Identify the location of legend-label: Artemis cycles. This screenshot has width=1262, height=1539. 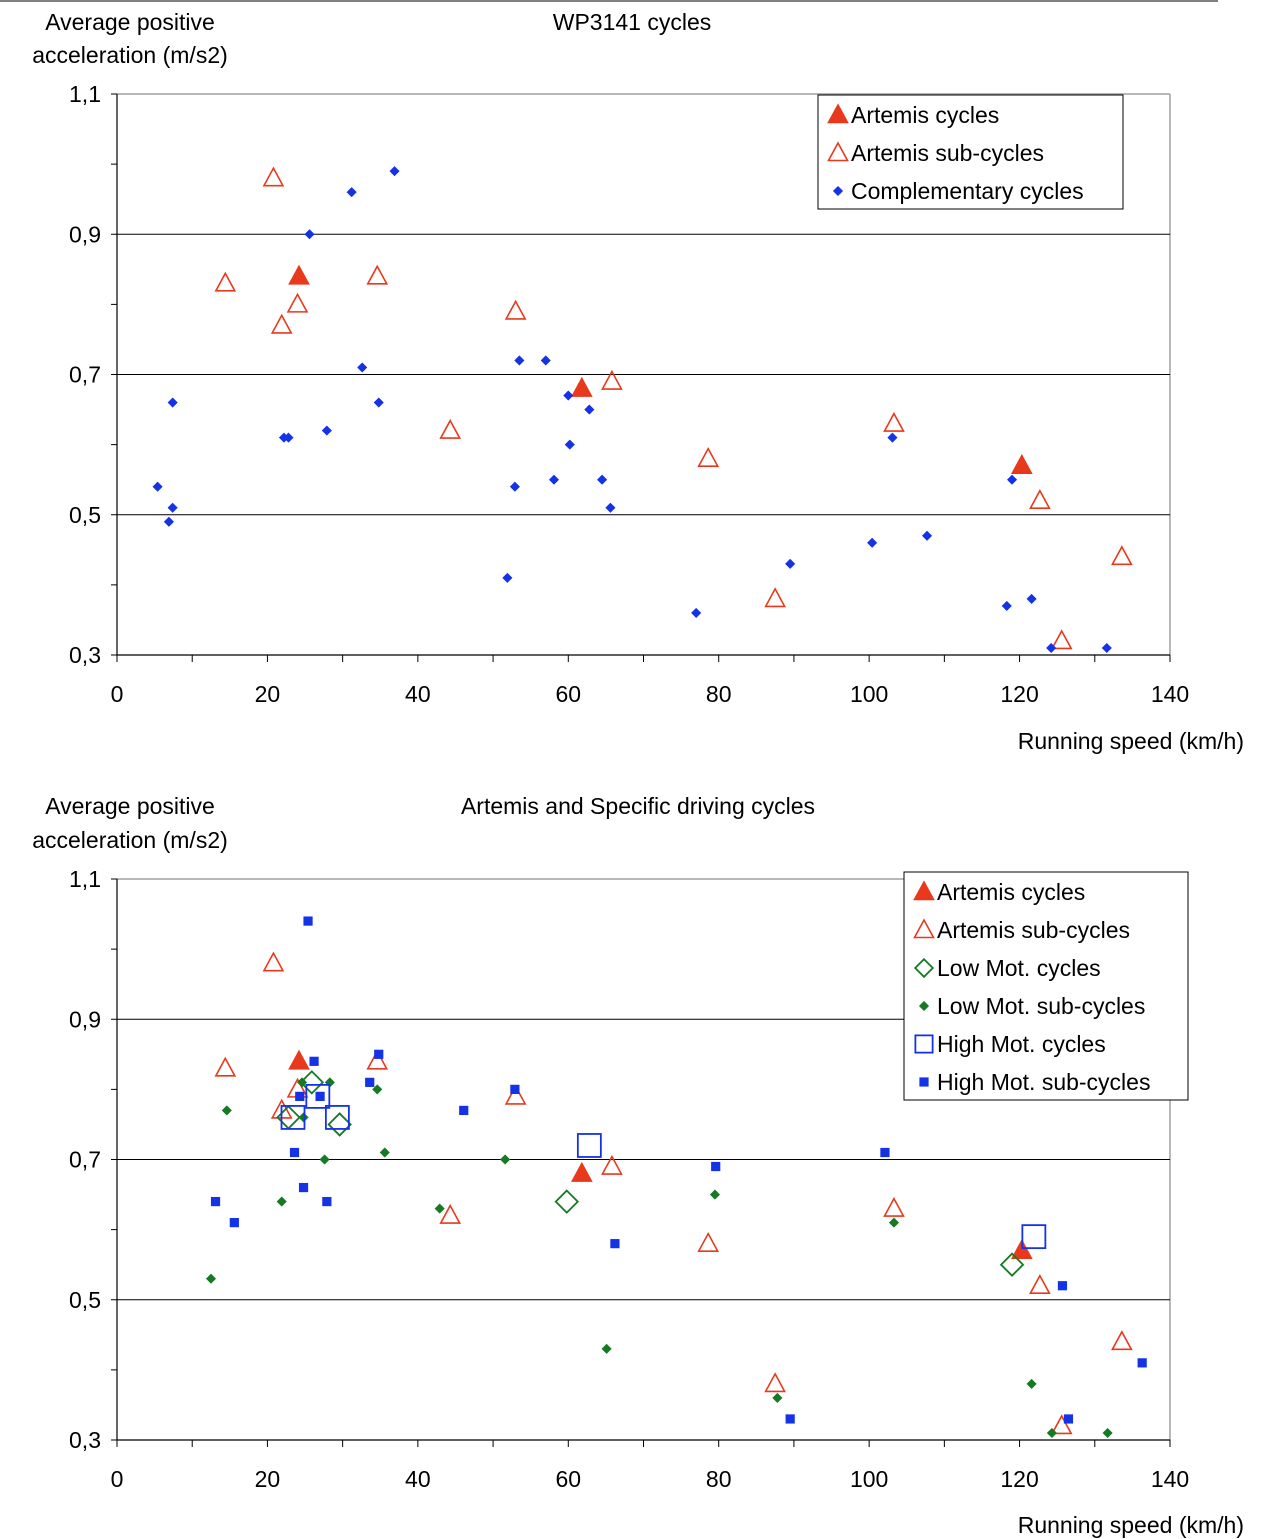
(925, 115).